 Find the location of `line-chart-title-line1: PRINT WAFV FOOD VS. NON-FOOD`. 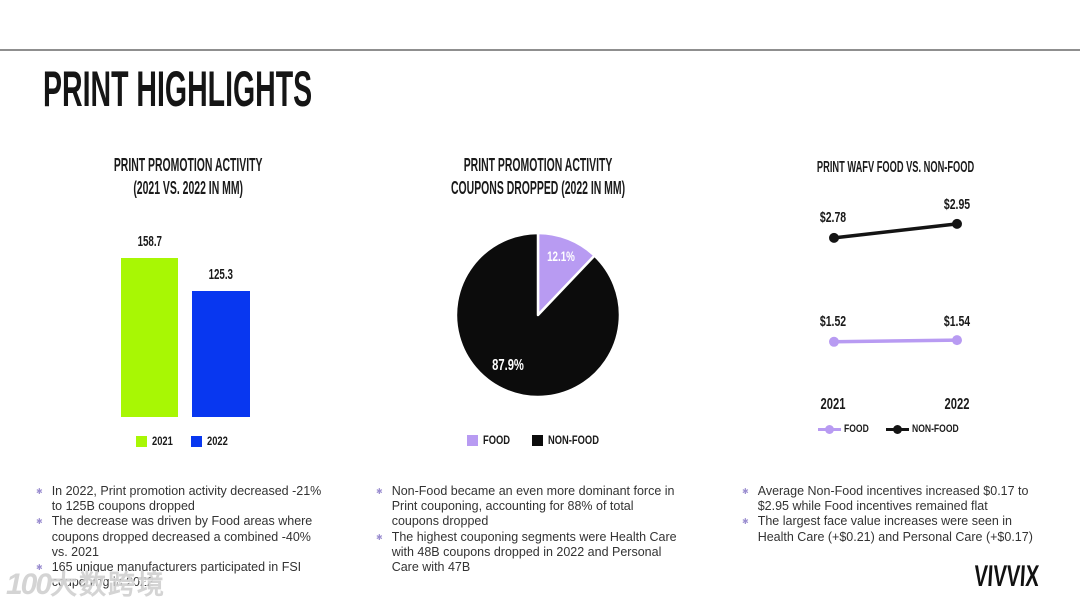

line-chart-title-line1: PRINT WAFV FOOD VS. NON-FOOD is located at coordinates (895, 167).